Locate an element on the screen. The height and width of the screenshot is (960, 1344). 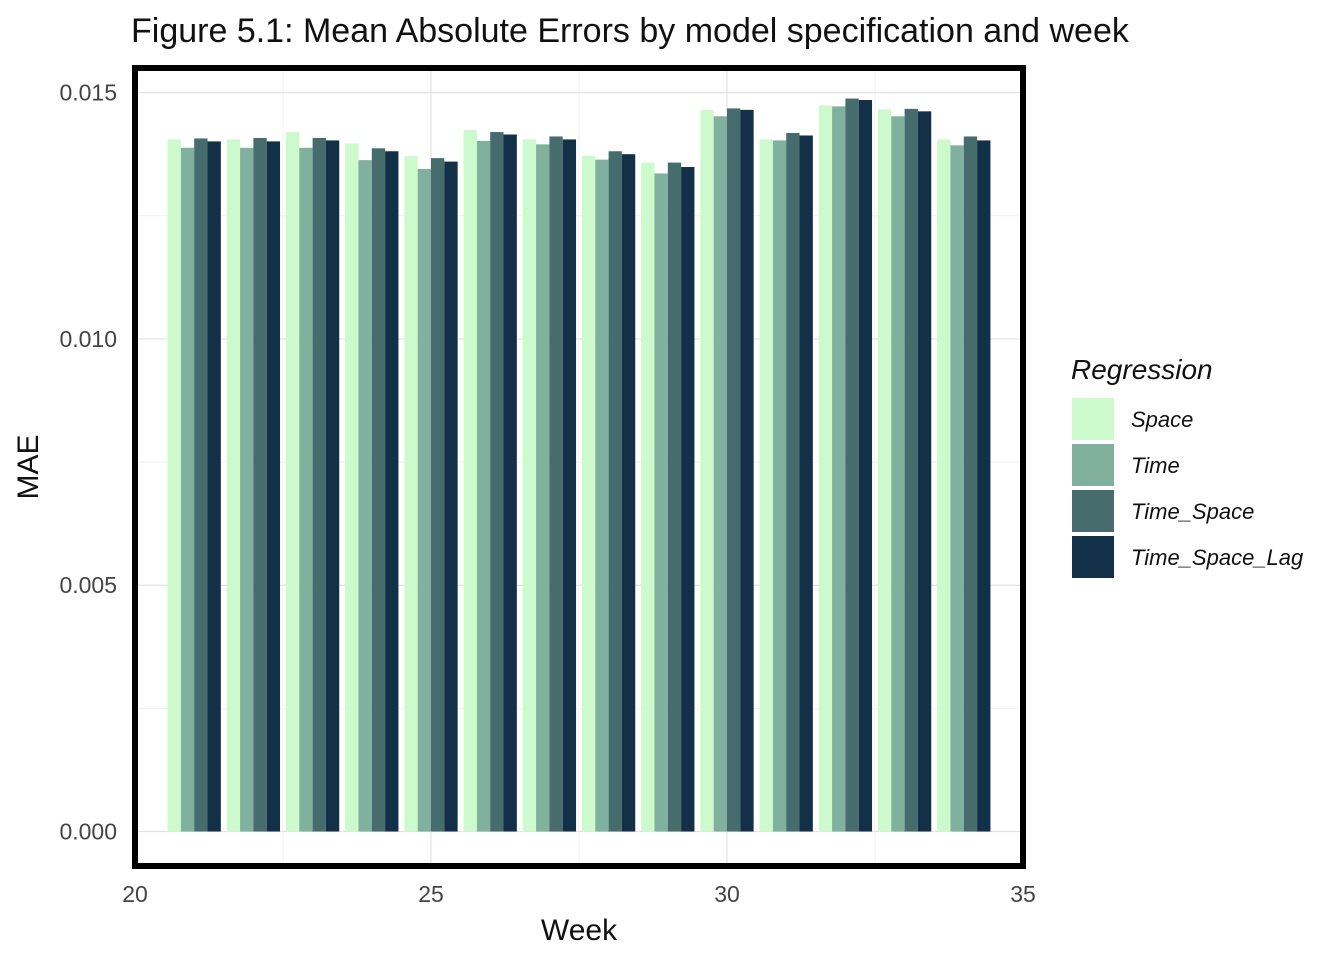
legend-title: Regression is located at coordinates (1142, 369).